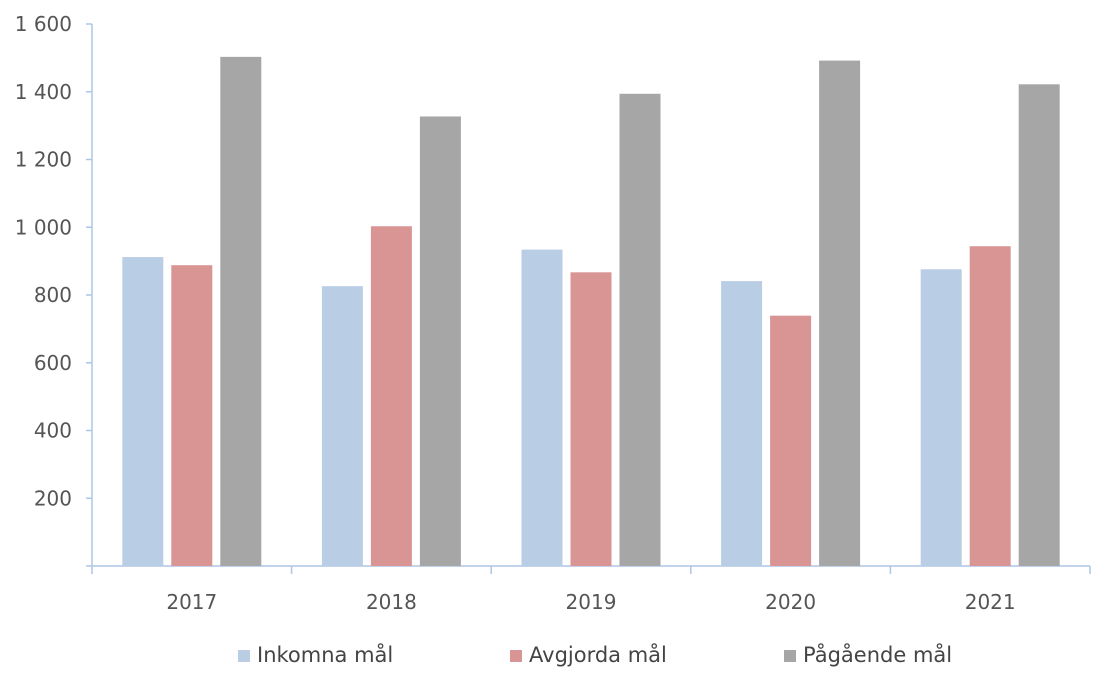  What do you see at coordinates (241, 311) in the screenshot?
I see `bar-pagaende-2017` at bounding box center [241, 311].